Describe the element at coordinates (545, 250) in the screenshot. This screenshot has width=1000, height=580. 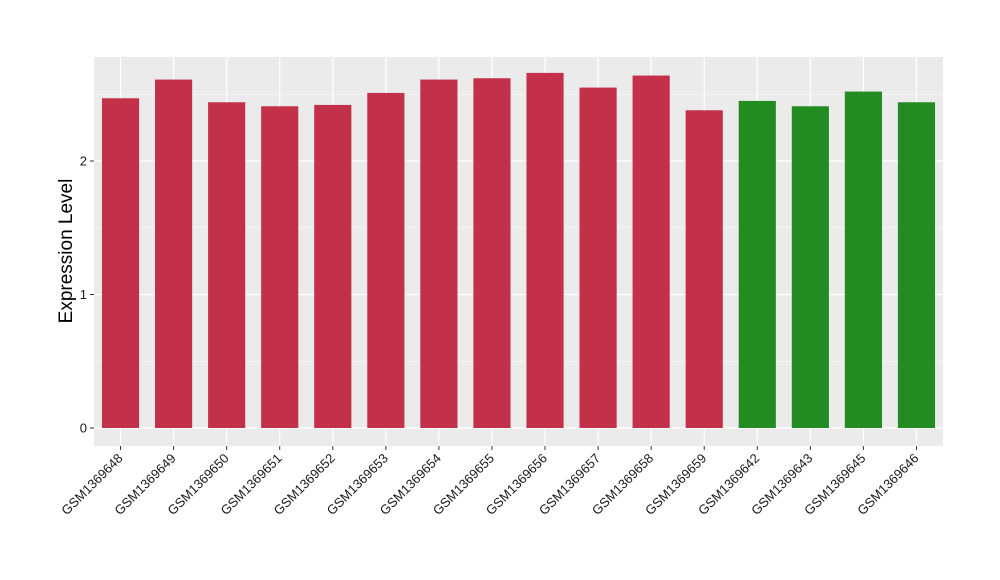
I see `bar-GSM1369656` at that location.